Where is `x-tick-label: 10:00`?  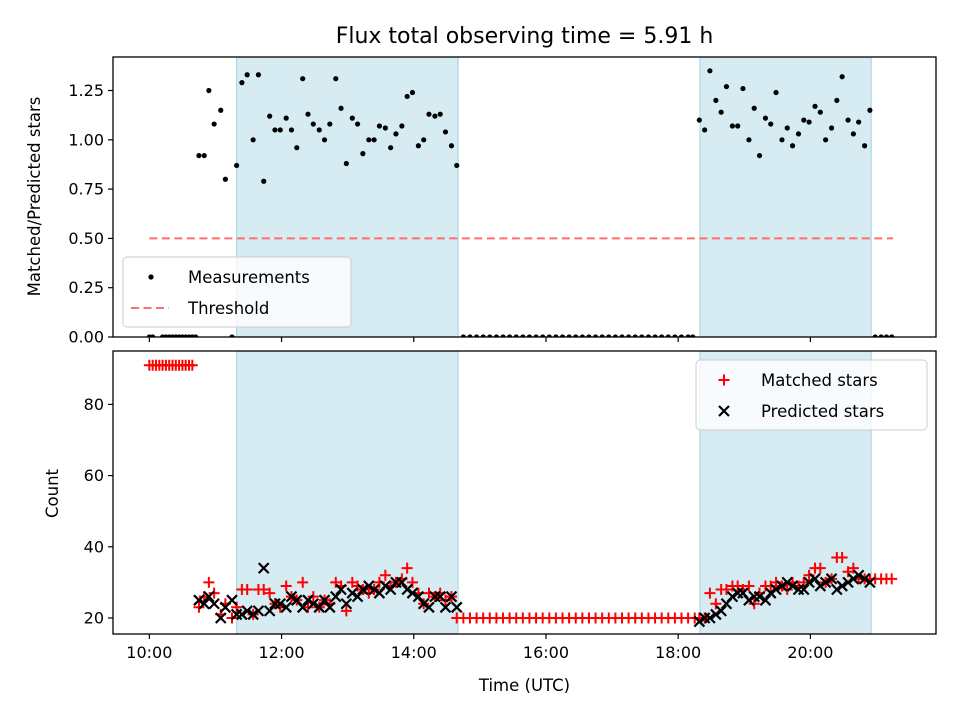
x-tick-label: 10:00 is located at coordinates (149, 652).